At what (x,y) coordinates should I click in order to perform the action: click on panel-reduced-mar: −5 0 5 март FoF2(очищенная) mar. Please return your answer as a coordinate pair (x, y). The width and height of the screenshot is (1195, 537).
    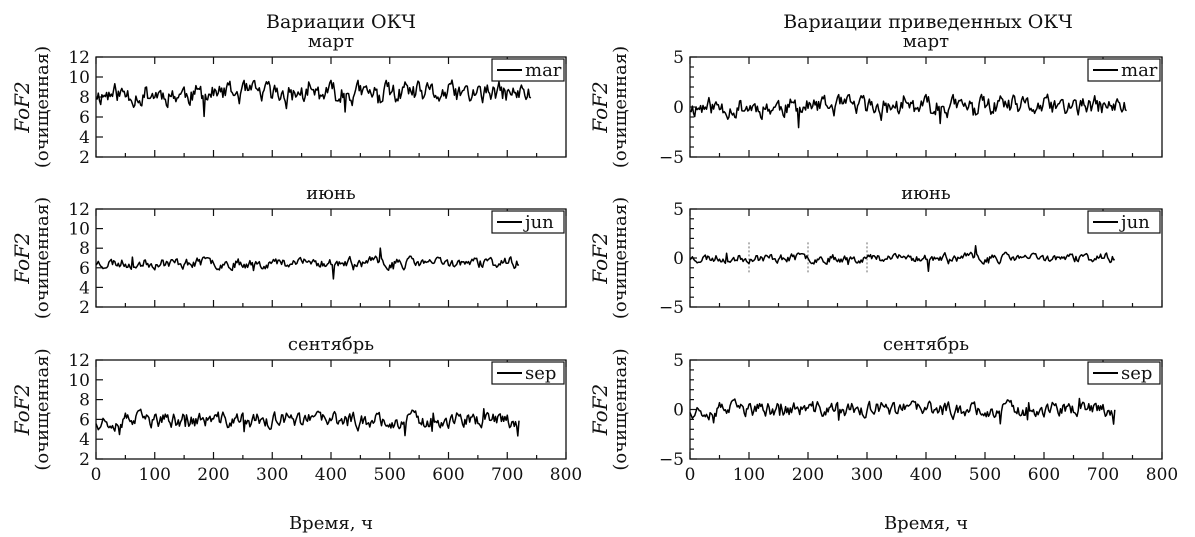
    Looking at the image, I should click on (875, 99).